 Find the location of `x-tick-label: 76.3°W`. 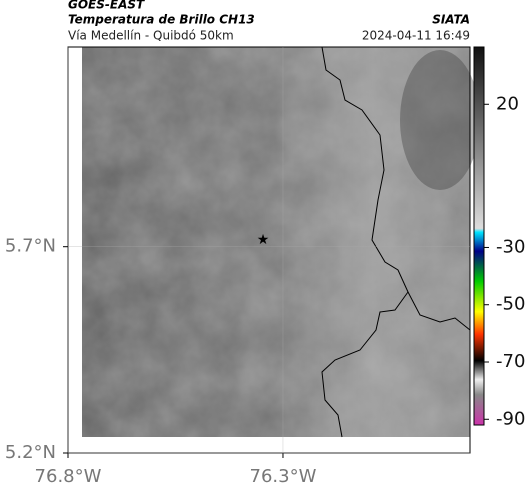

x-tick-label: 76.3°W is located at coordinates (283, 476).